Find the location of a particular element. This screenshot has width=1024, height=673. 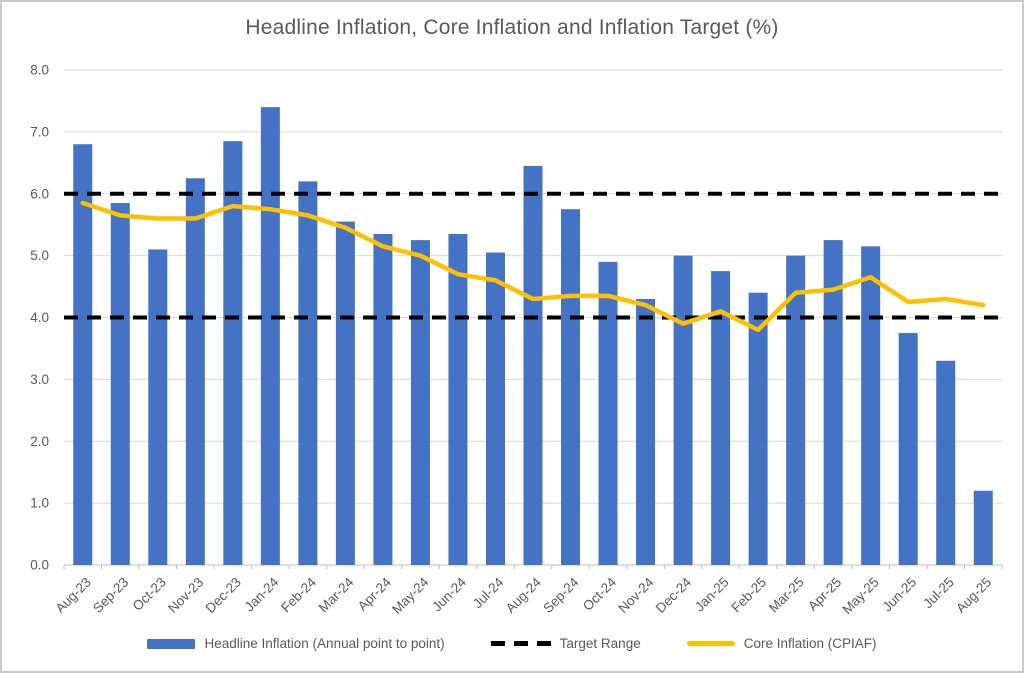

y-tick-label: 4.0 is located at coordinates (39, 317).